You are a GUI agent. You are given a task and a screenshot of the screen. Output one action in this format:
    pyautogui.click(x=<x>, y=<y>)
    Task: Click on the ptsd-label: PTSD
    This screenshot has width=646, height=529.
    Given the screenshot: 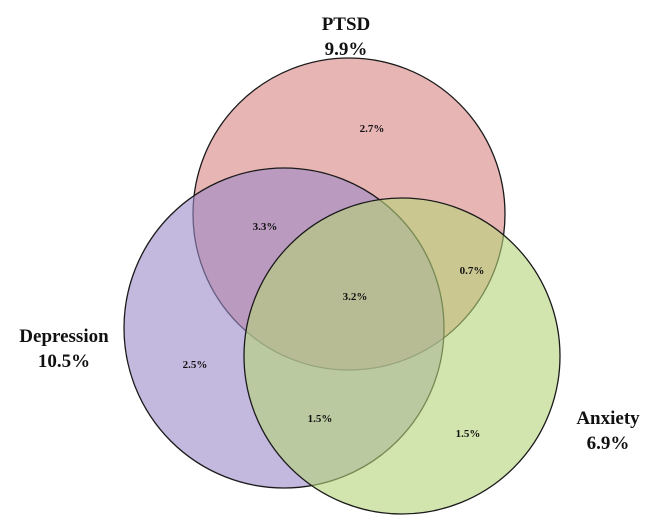 What is the action you would take?
    pyautogui.click(x=346, y=24)
    